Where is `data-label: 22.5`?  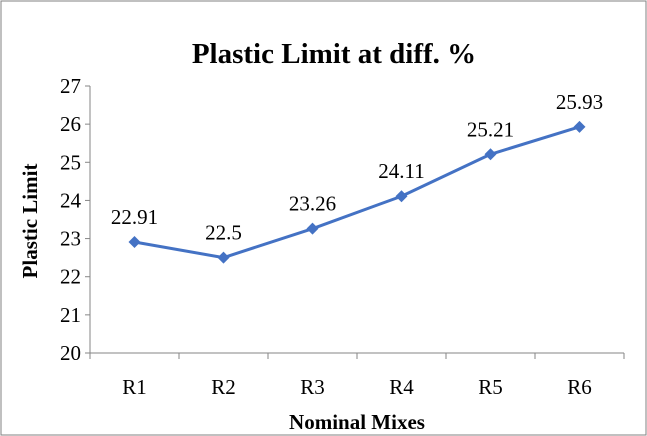 data-label: 22.5 is located at coordinates (223, 233).